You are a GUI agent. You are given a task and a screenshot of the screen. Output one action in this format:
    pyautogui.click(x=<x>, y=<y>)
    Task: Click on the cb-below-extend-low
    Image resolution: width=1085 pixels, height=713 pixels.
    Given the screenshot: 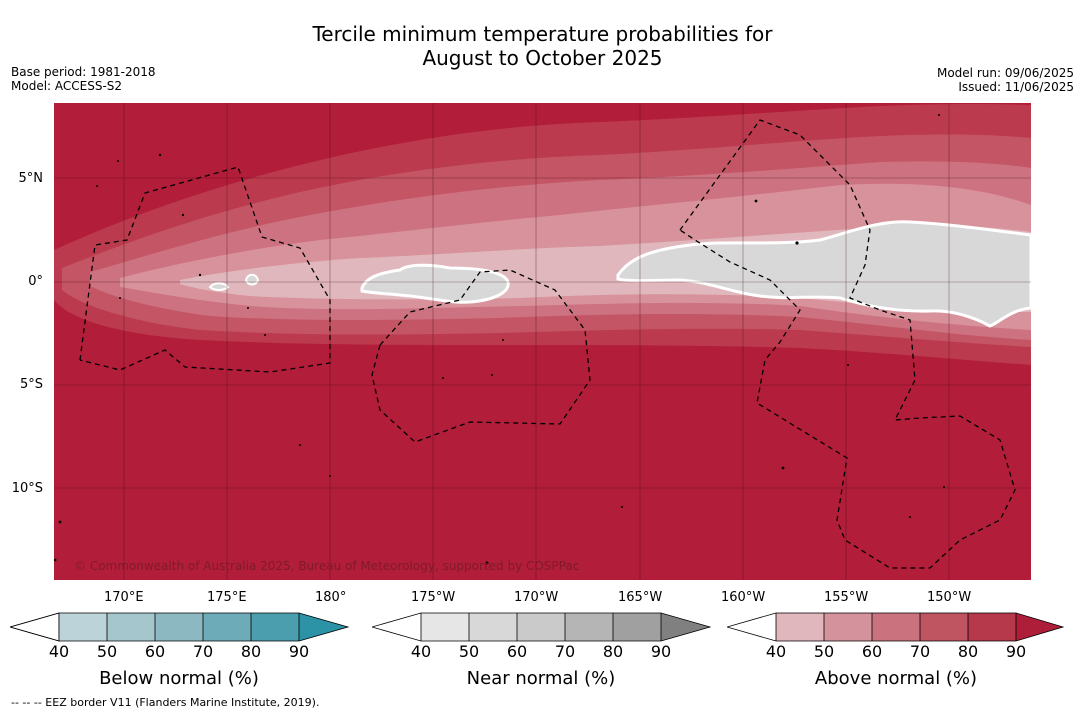 What is the action you would take?
    pyautogui.click(x=35, y=627)
    